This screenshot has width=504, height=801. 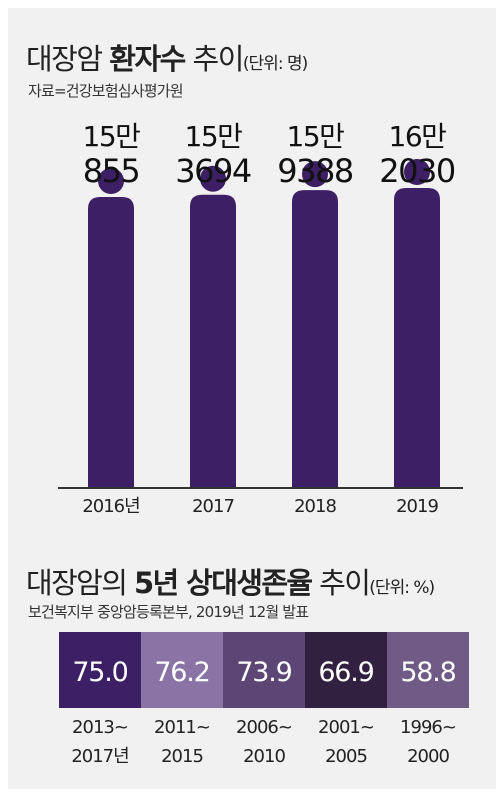 I want to click on chart2-title-plain: 대장암의, so click(x=80, y=583).